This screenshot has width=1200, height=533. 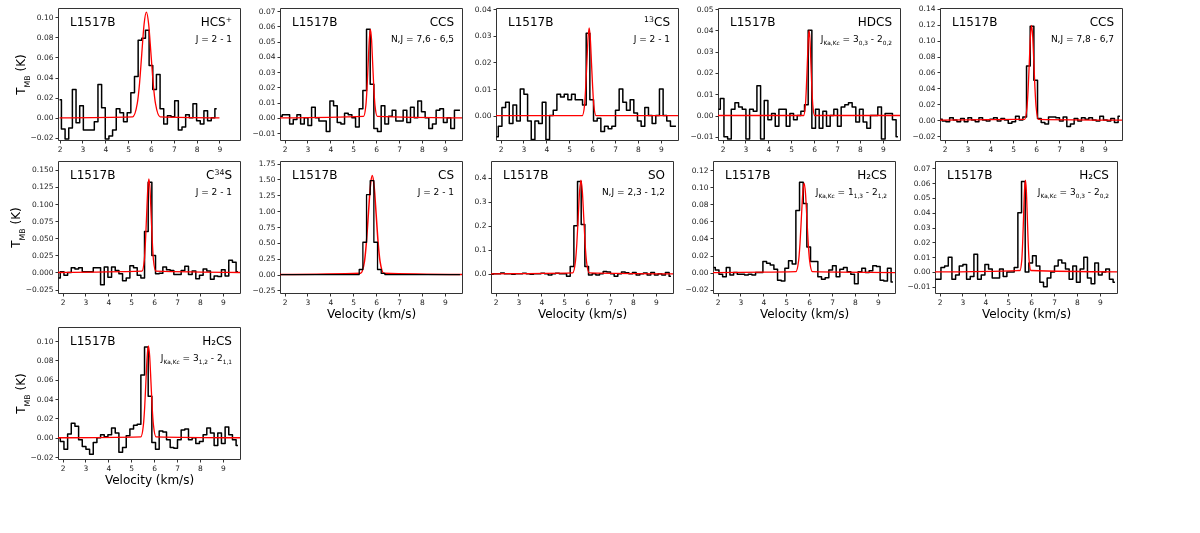 What do you see at coordinates (656, 175) in the screenshot?
I see `text: SO` at bounding box center [656, 175].